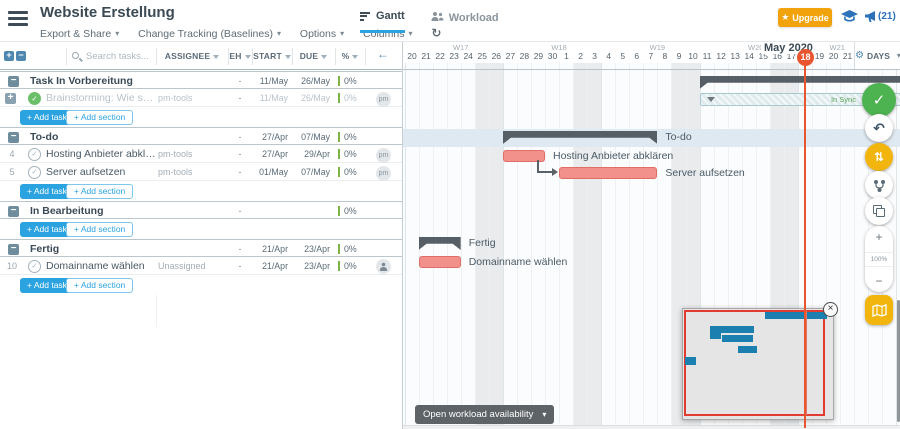  I want to click on map-icon, so click(879, 310).